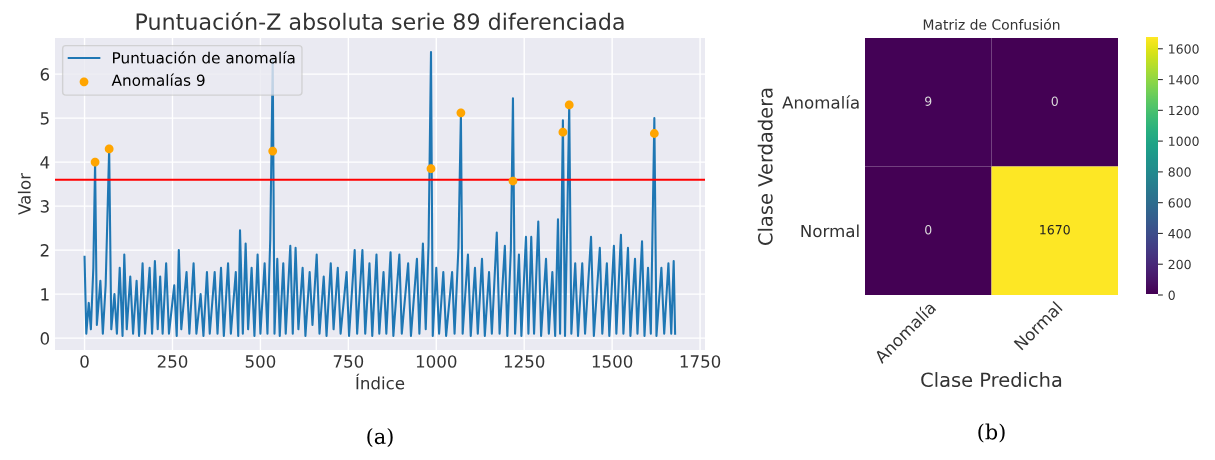 The height and width of the screenshot is (460, 1215). What do you see at coordinates (45, 74) in the screenshot?
I see `y-tick-label: 6` at bounding box center [45, 74].